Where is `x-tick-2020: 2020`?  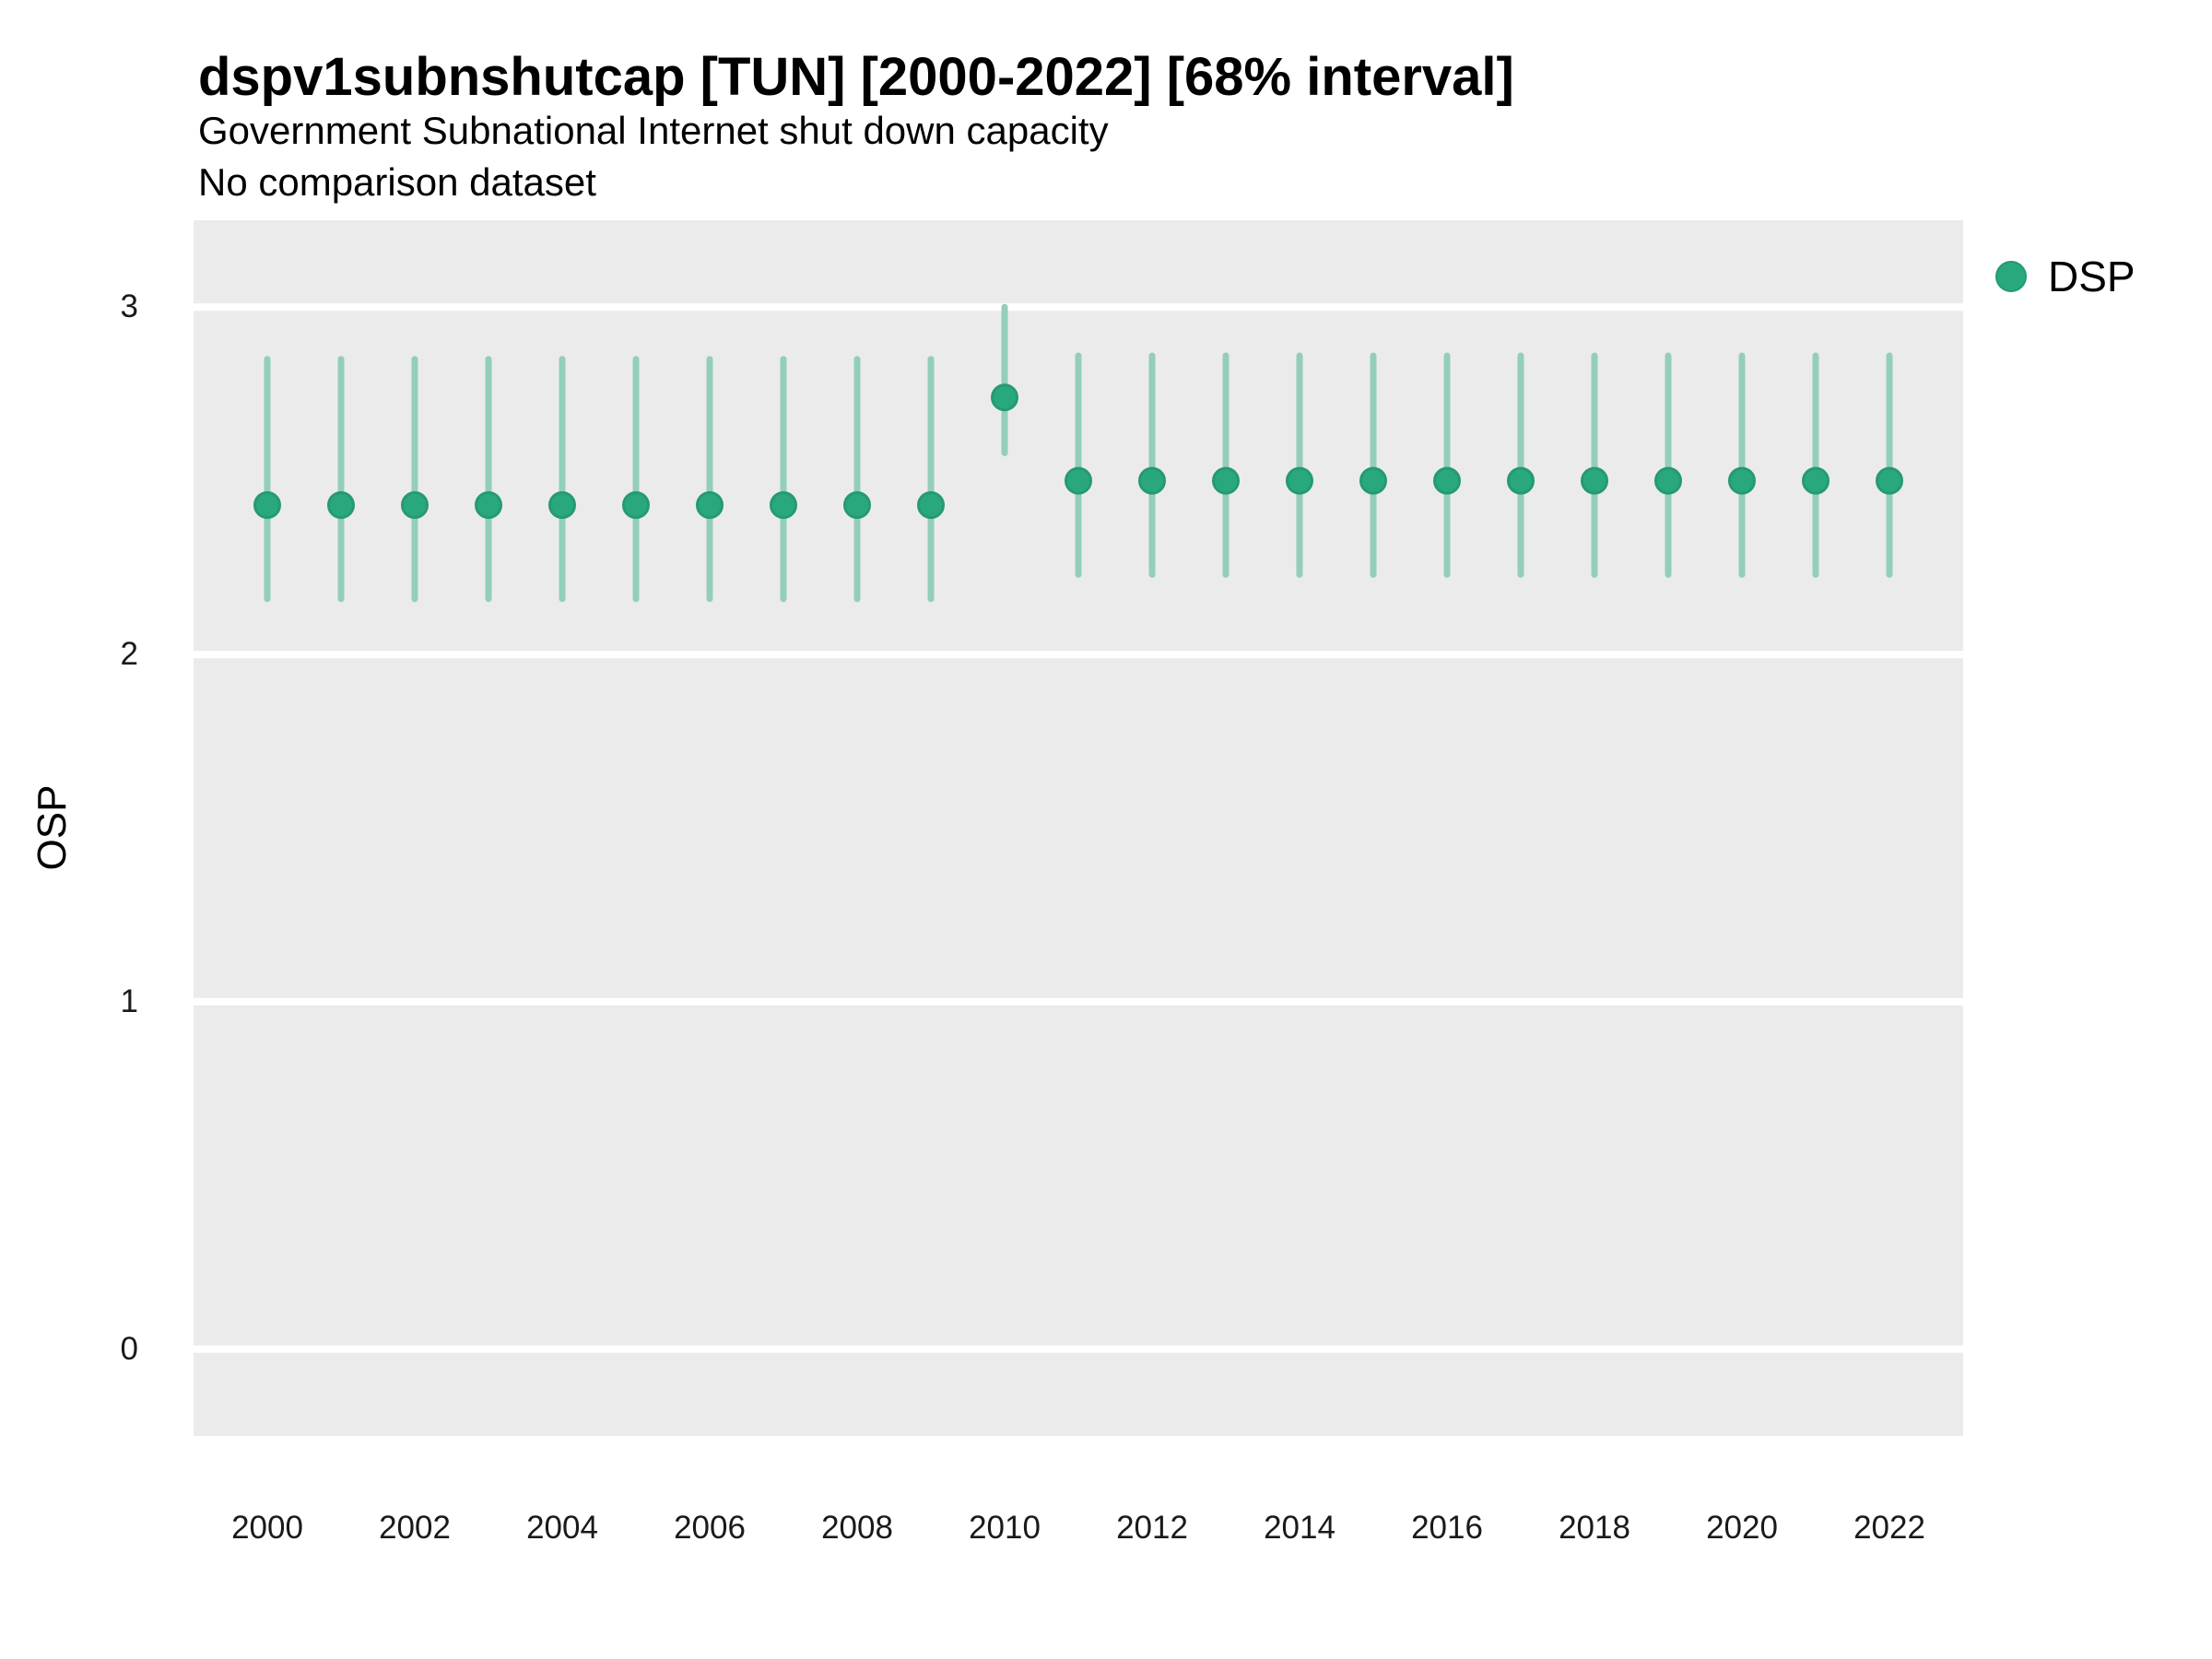 x-tick-2020: 2020 is located at coordinates (1742, 1528).